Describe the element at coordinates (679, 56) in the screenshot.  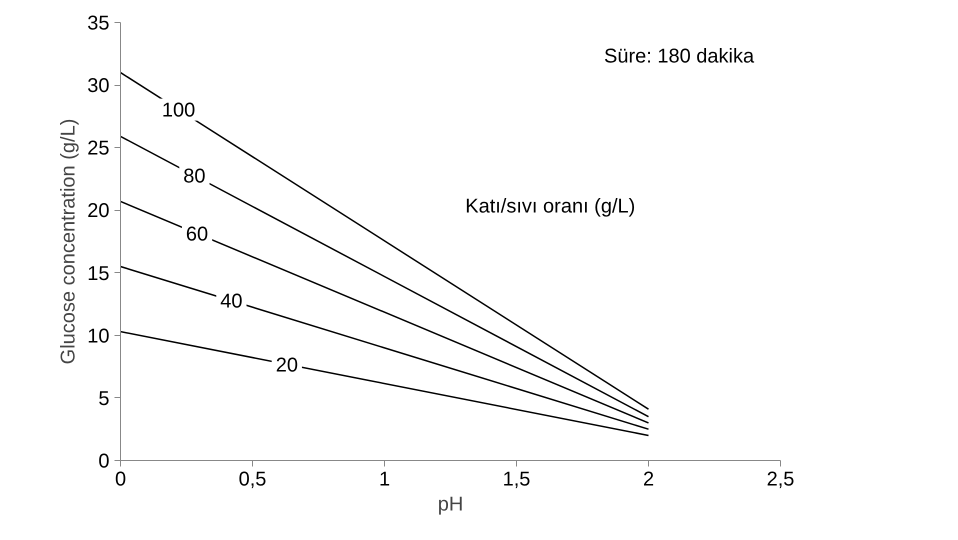
I see `annotation: Süre: 180 dakika` at that location.